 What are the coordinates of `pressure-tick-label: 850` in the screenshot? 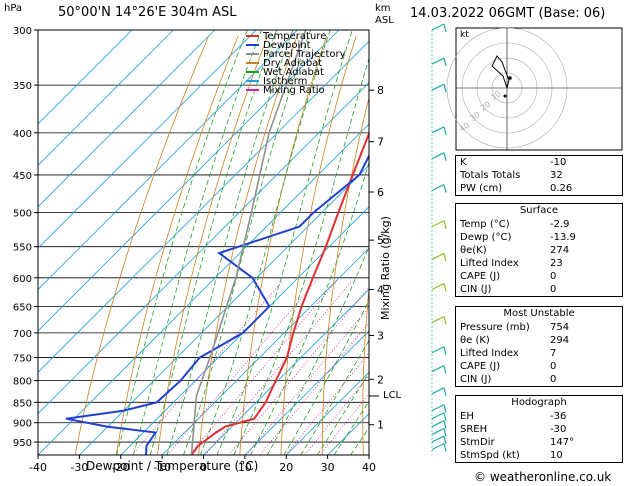 It's located at (22, 403).